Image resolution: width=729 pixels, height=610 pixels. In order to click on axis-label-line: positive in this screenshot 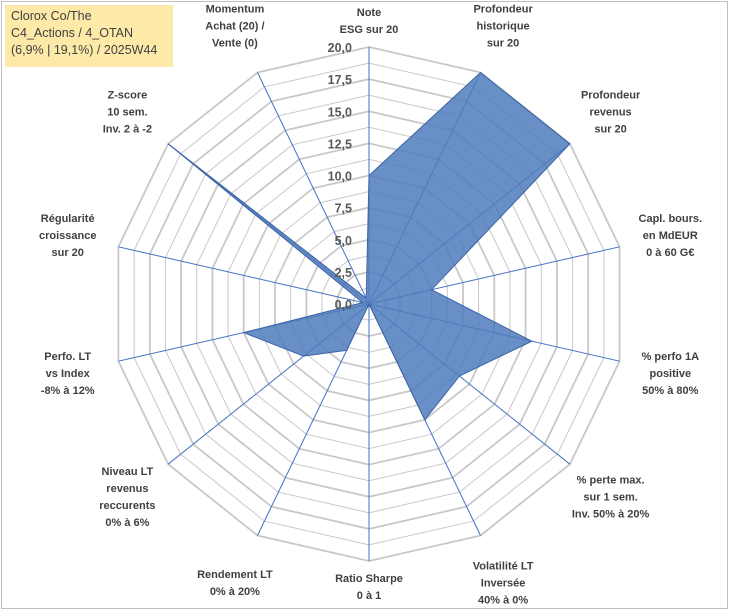, I will do `click(671, 374)`.